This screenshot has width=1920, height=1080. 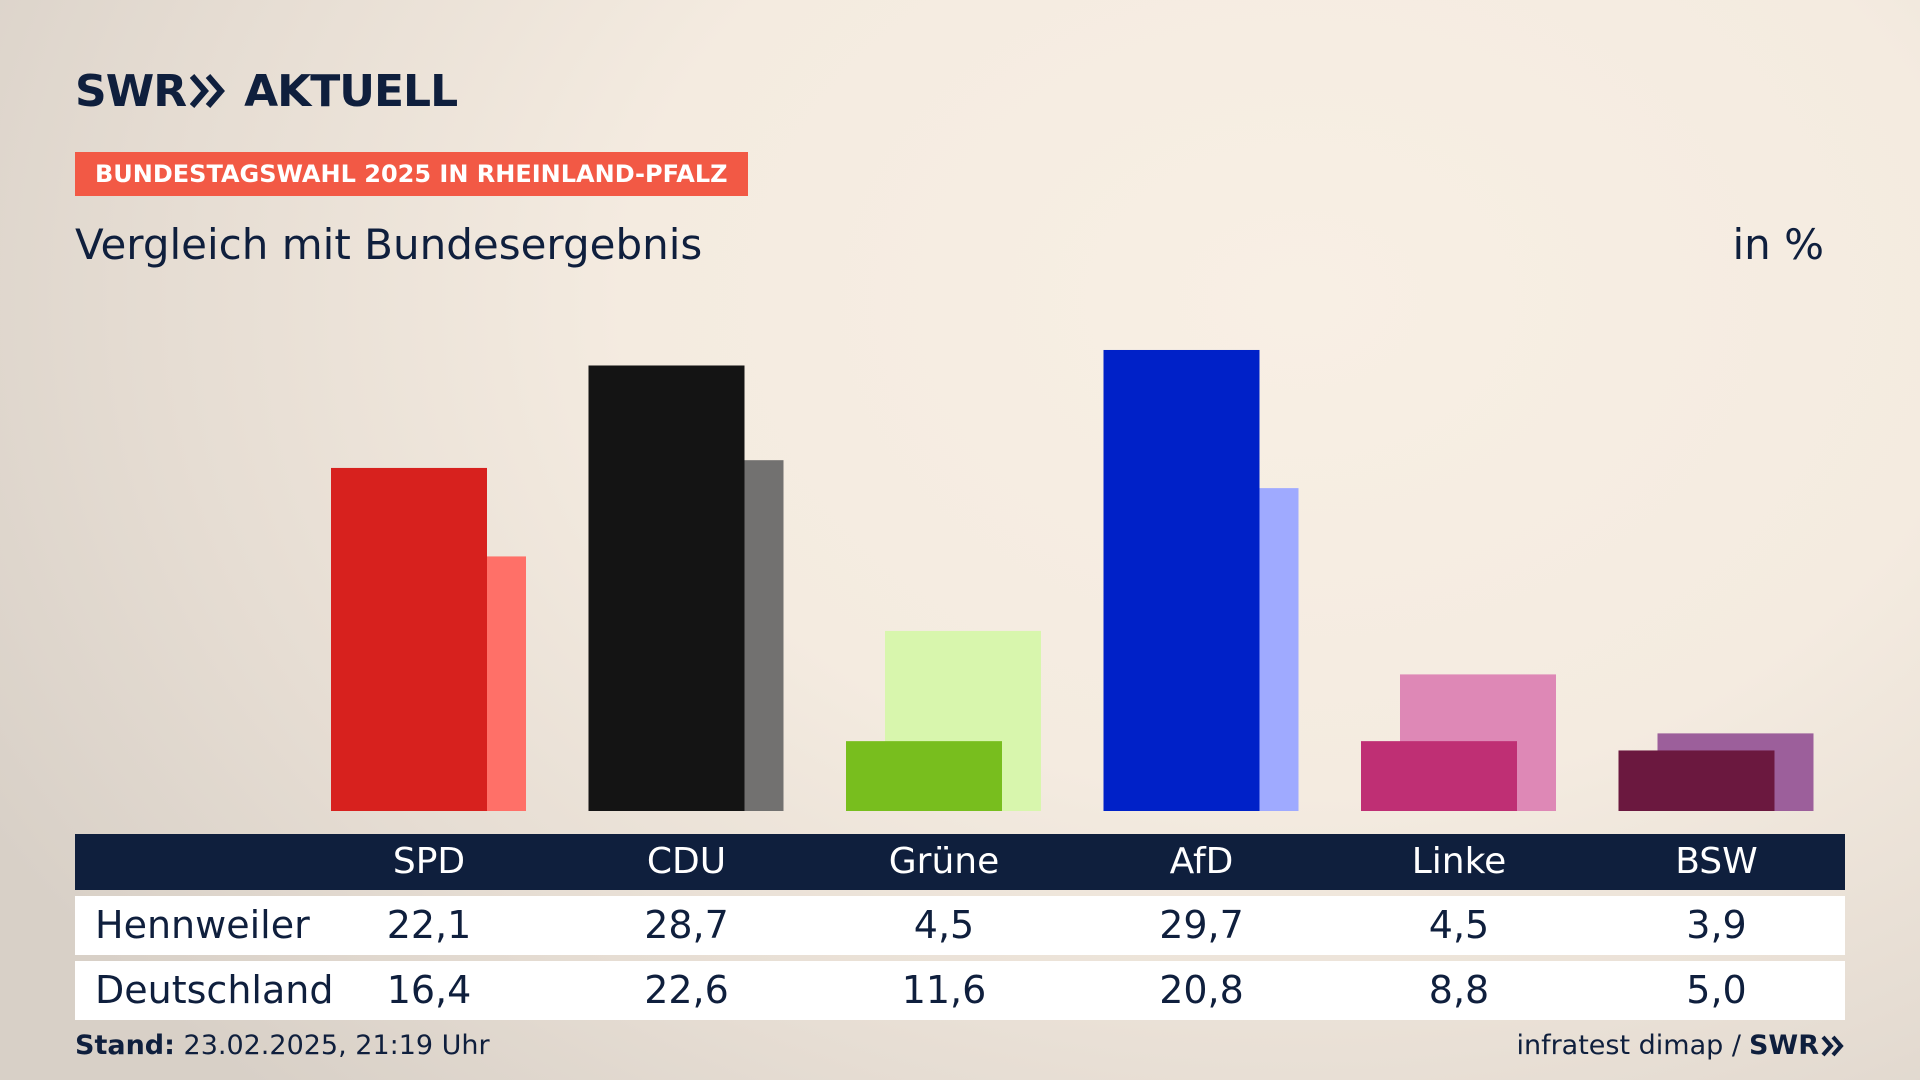 What do you see at coordinates (202, 925) in the screenshot?
I see `row-label: Hennweiler` at bounding box center [202, 925].